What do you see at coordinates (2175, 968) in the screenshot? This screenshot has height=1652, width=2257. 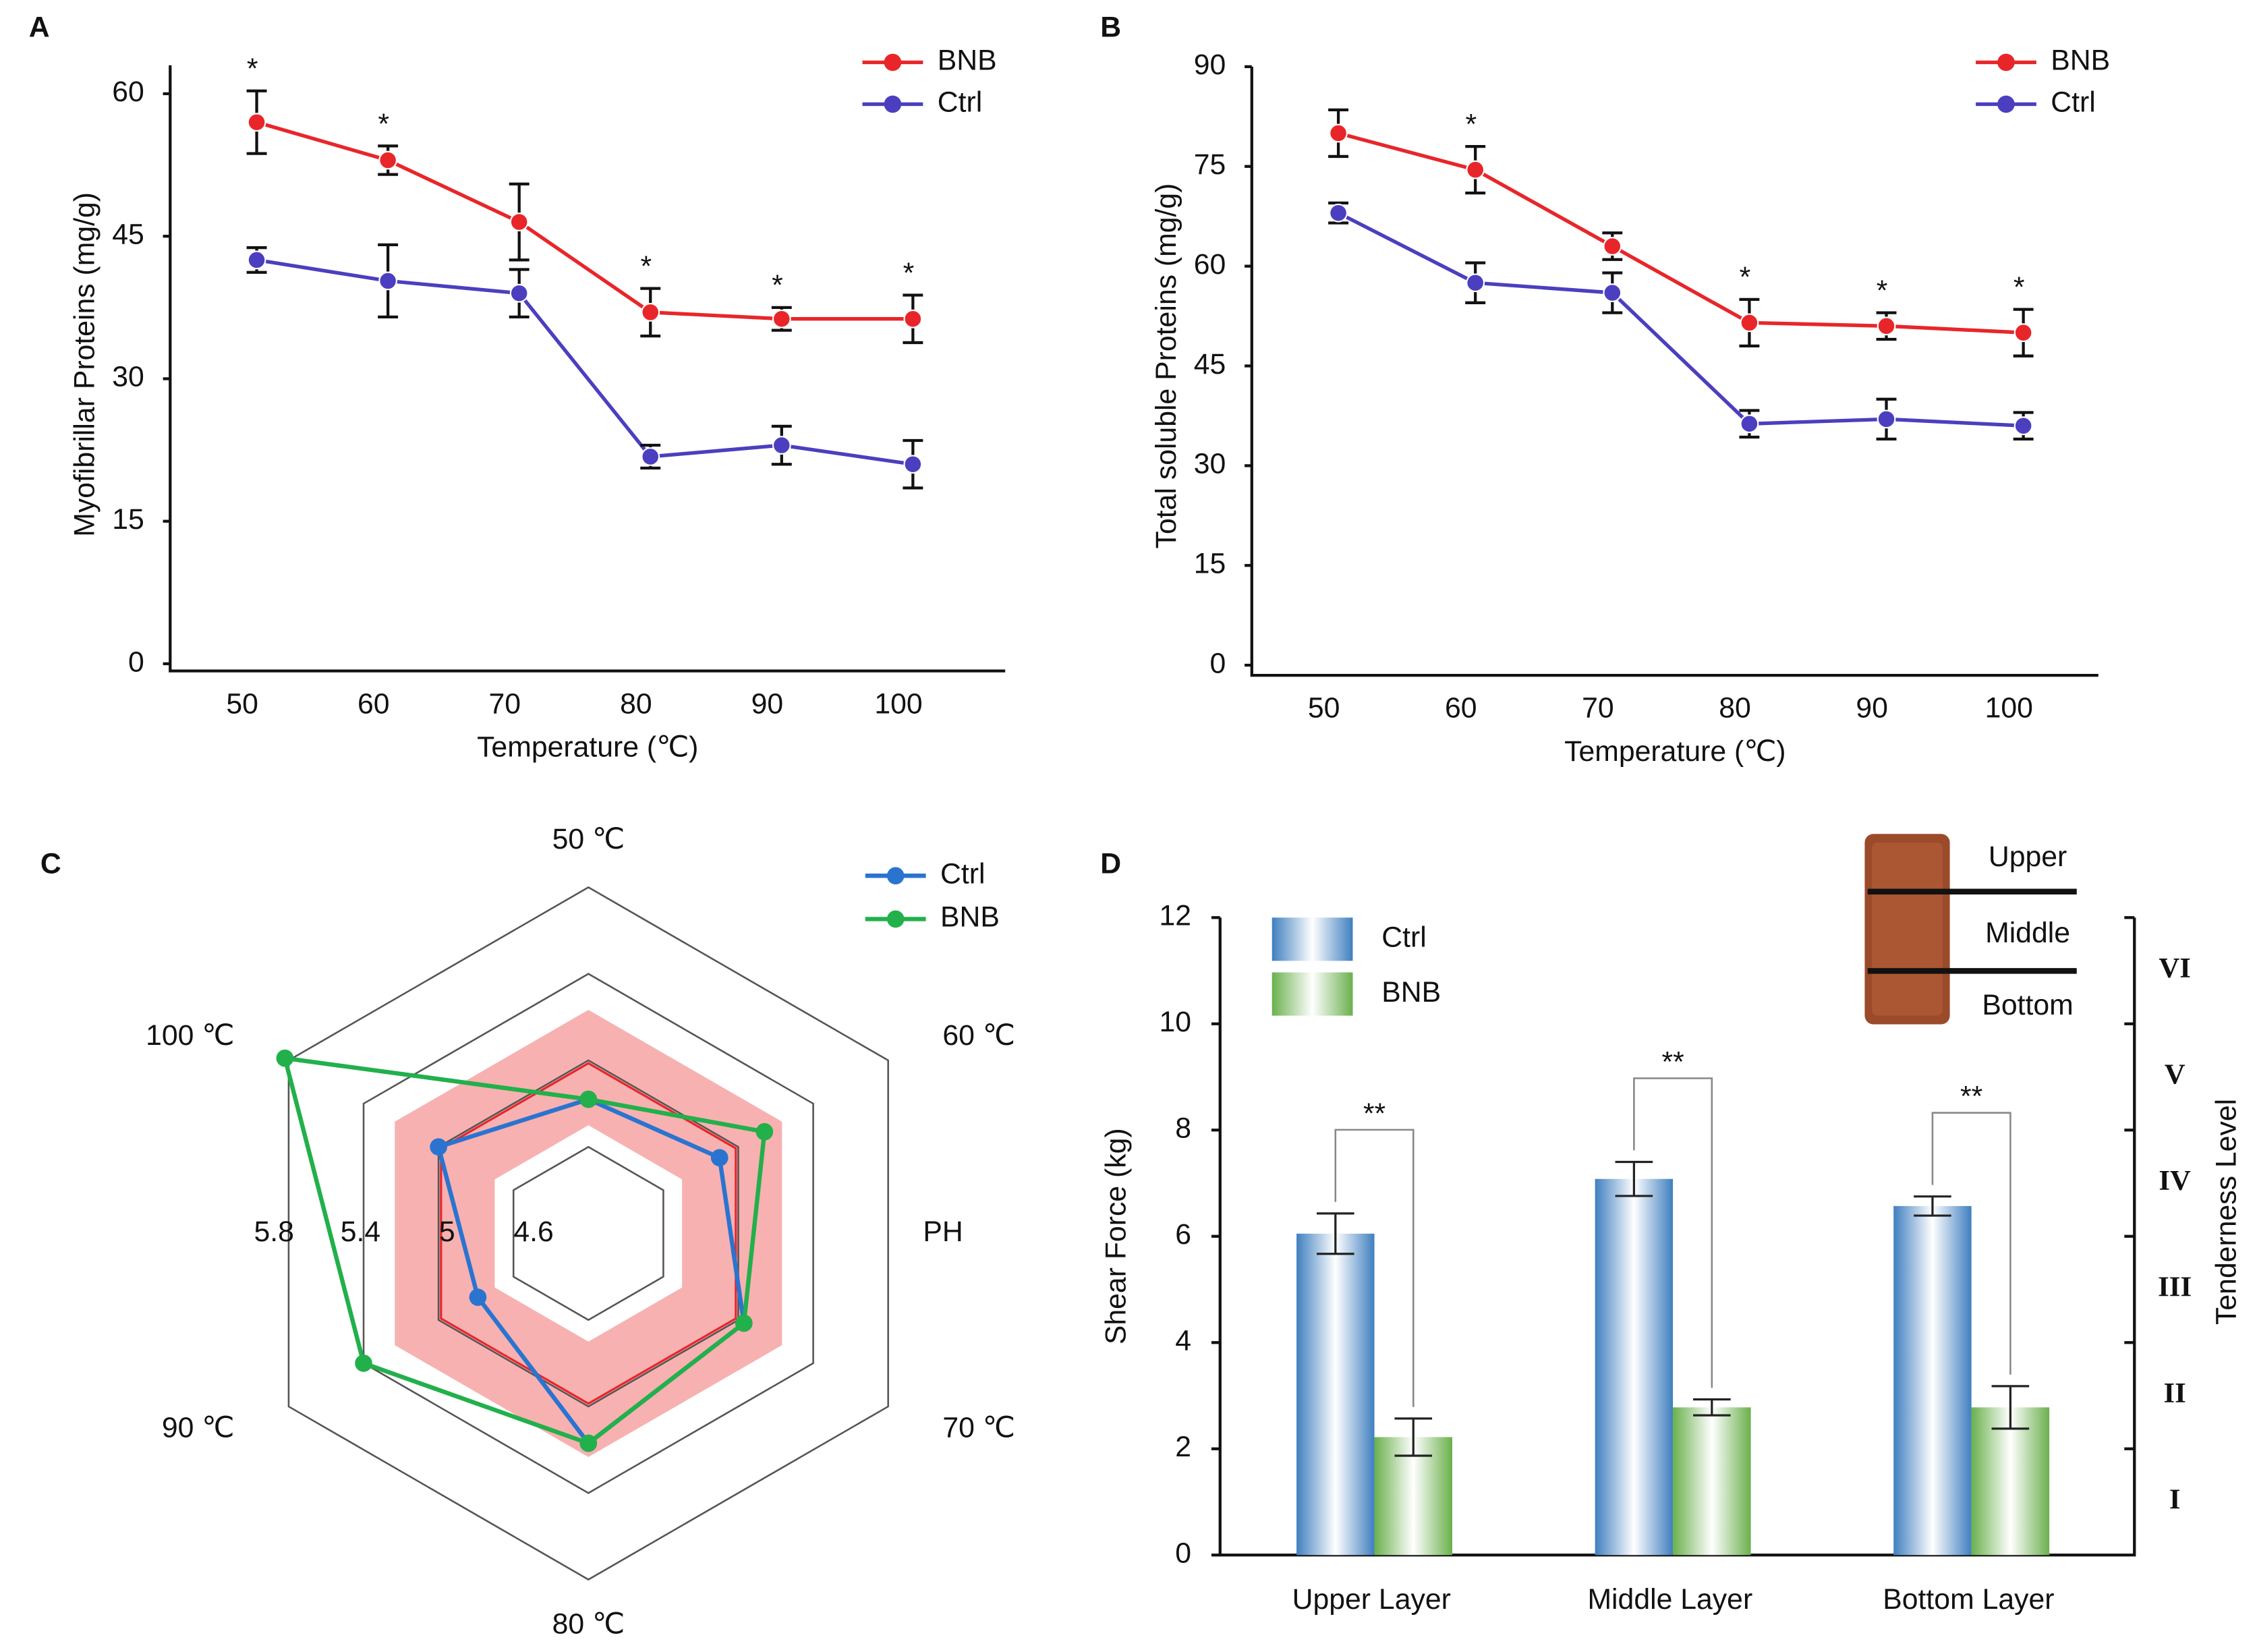 I see `tenderness-level: VI` at bounding box center [2175, 968].